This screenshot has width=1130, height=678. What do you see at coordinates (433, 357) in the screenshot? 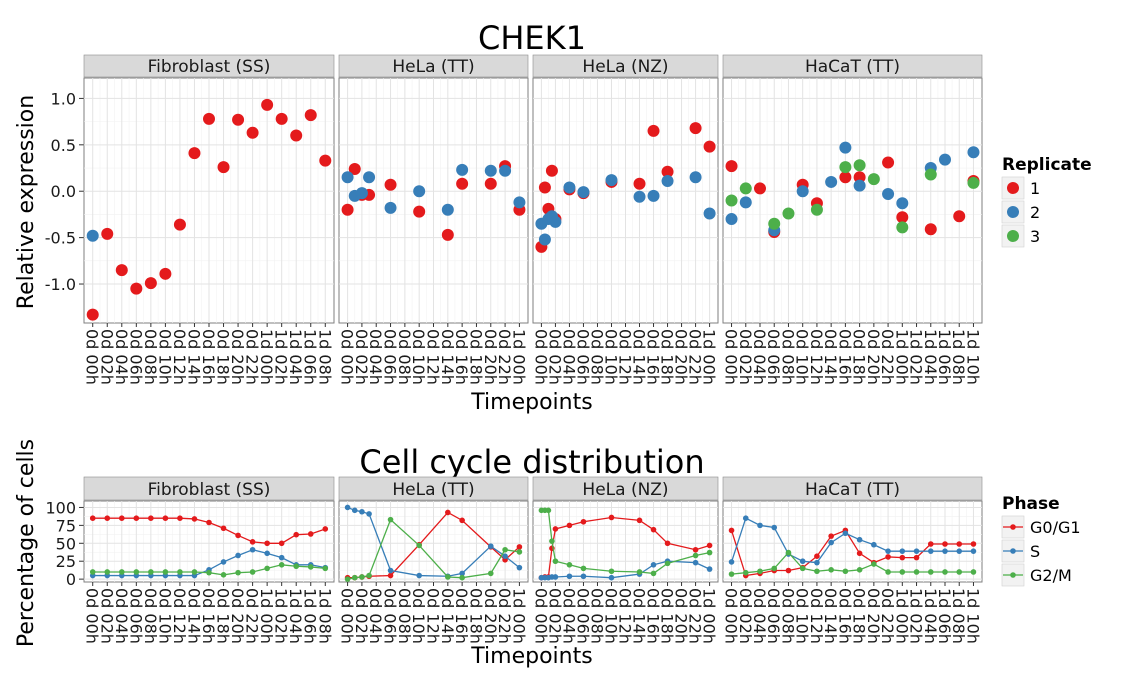
I see `x-tick-label: 0d 12h` at bounding box center [433, 357].